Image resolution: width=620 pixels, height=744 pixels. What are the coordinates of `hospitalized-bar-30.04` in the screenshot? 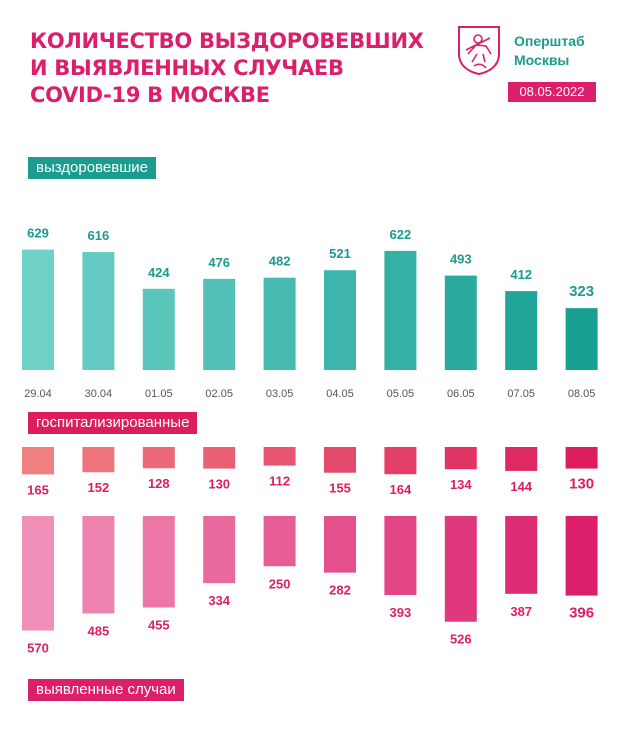 It's located at (98, 460).